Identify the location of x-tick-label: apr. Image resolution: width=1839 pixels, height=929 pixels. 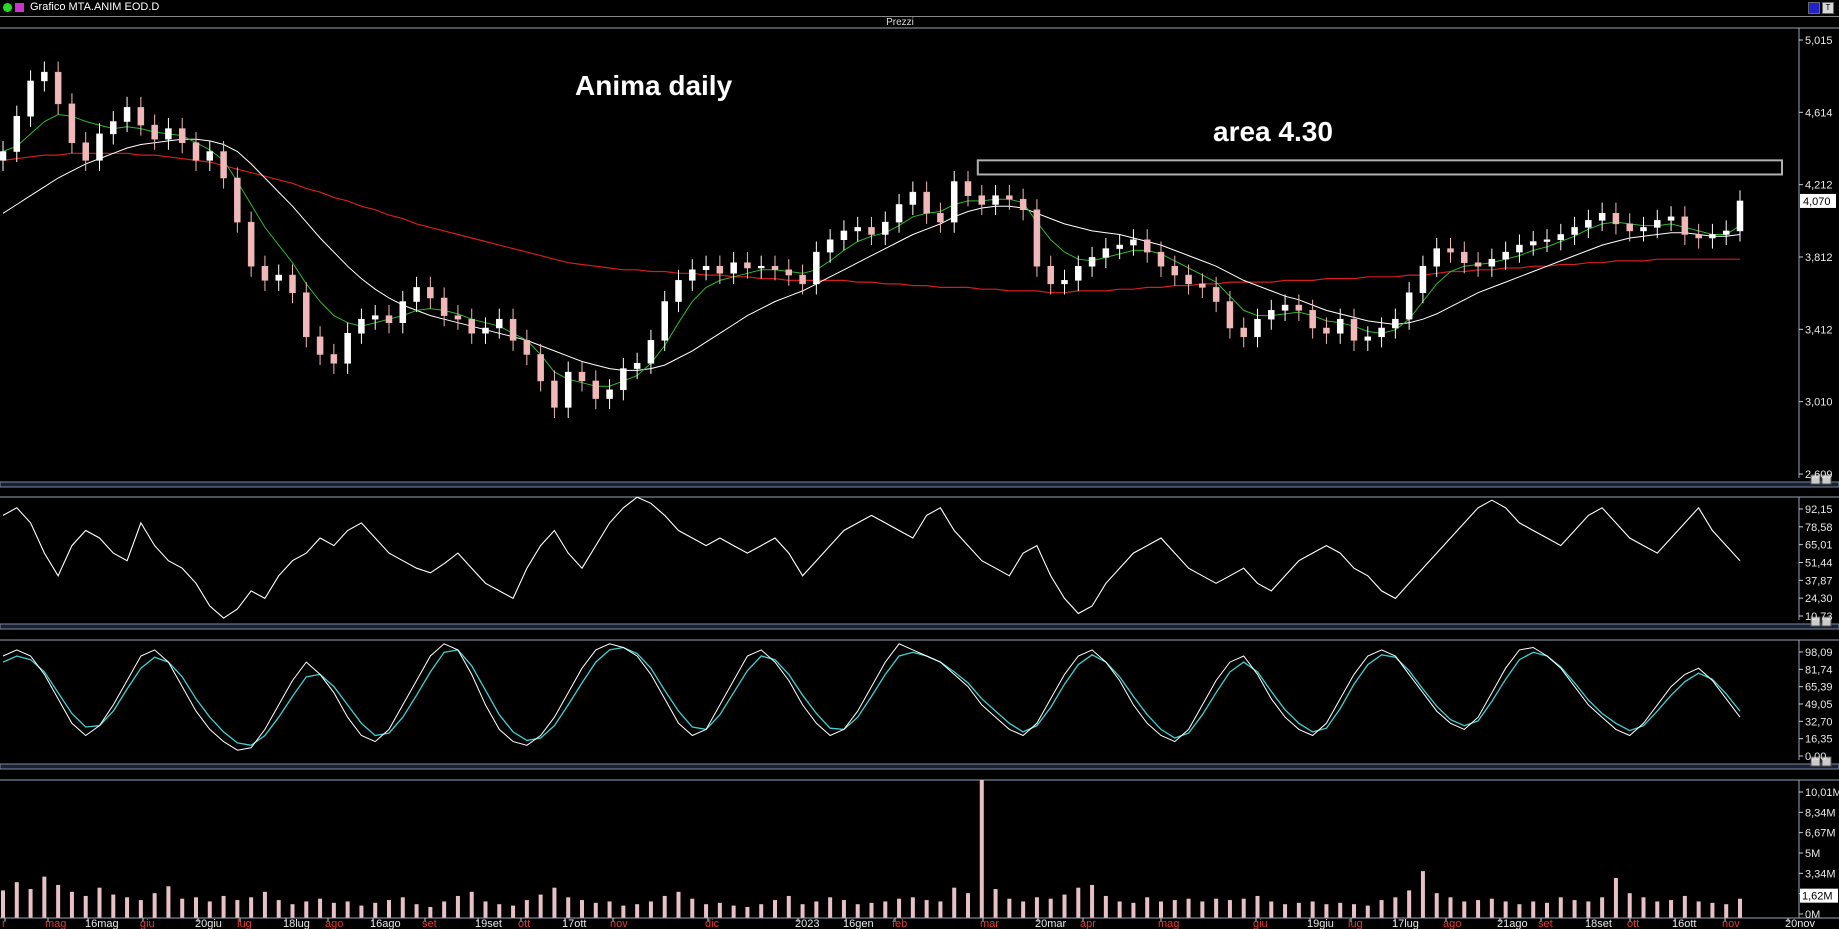
(1088, 923).